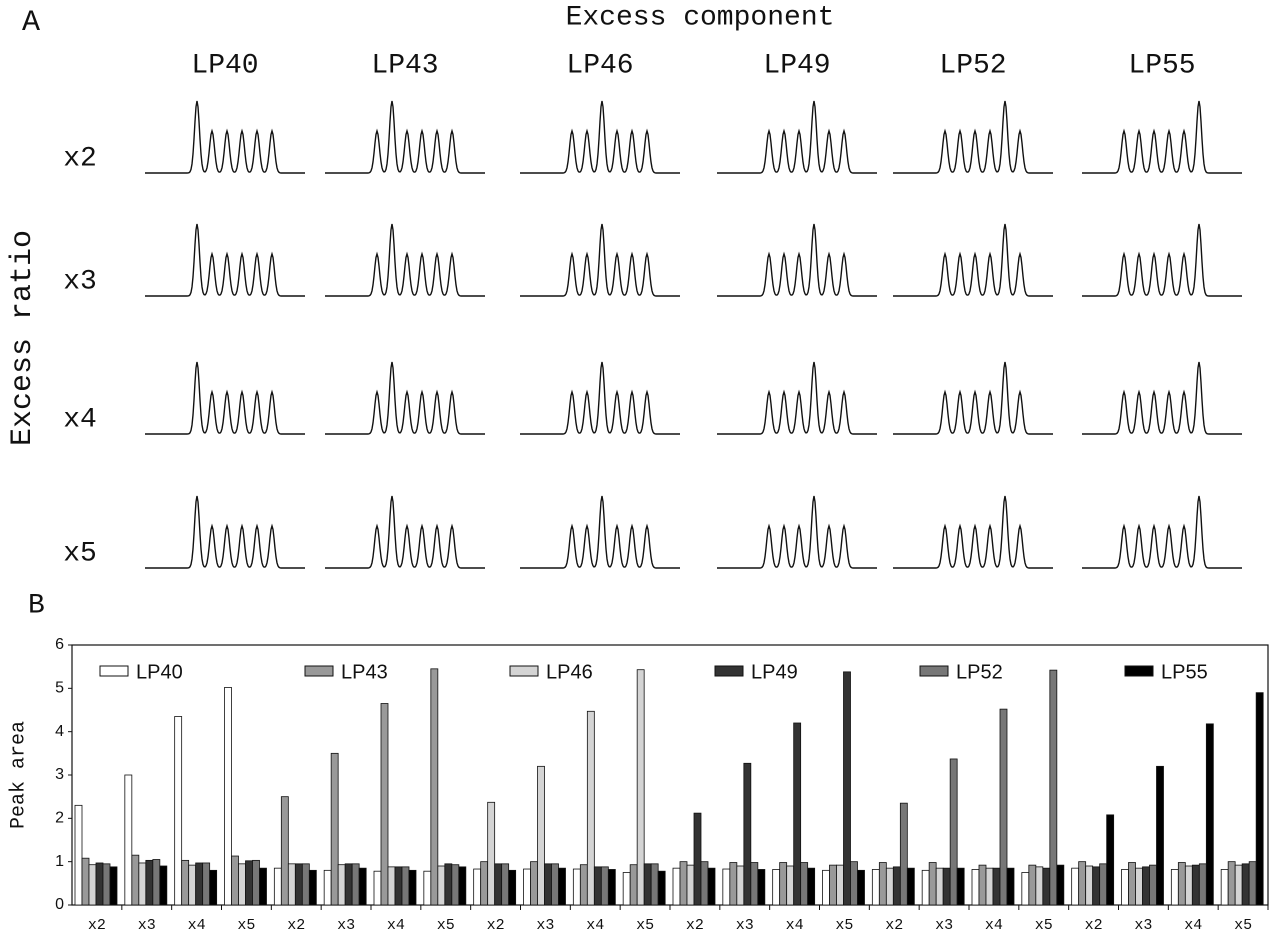 The height and width of the screenshot is (941, 1280). I want to click on column-header: LP46, so click(599, 65).